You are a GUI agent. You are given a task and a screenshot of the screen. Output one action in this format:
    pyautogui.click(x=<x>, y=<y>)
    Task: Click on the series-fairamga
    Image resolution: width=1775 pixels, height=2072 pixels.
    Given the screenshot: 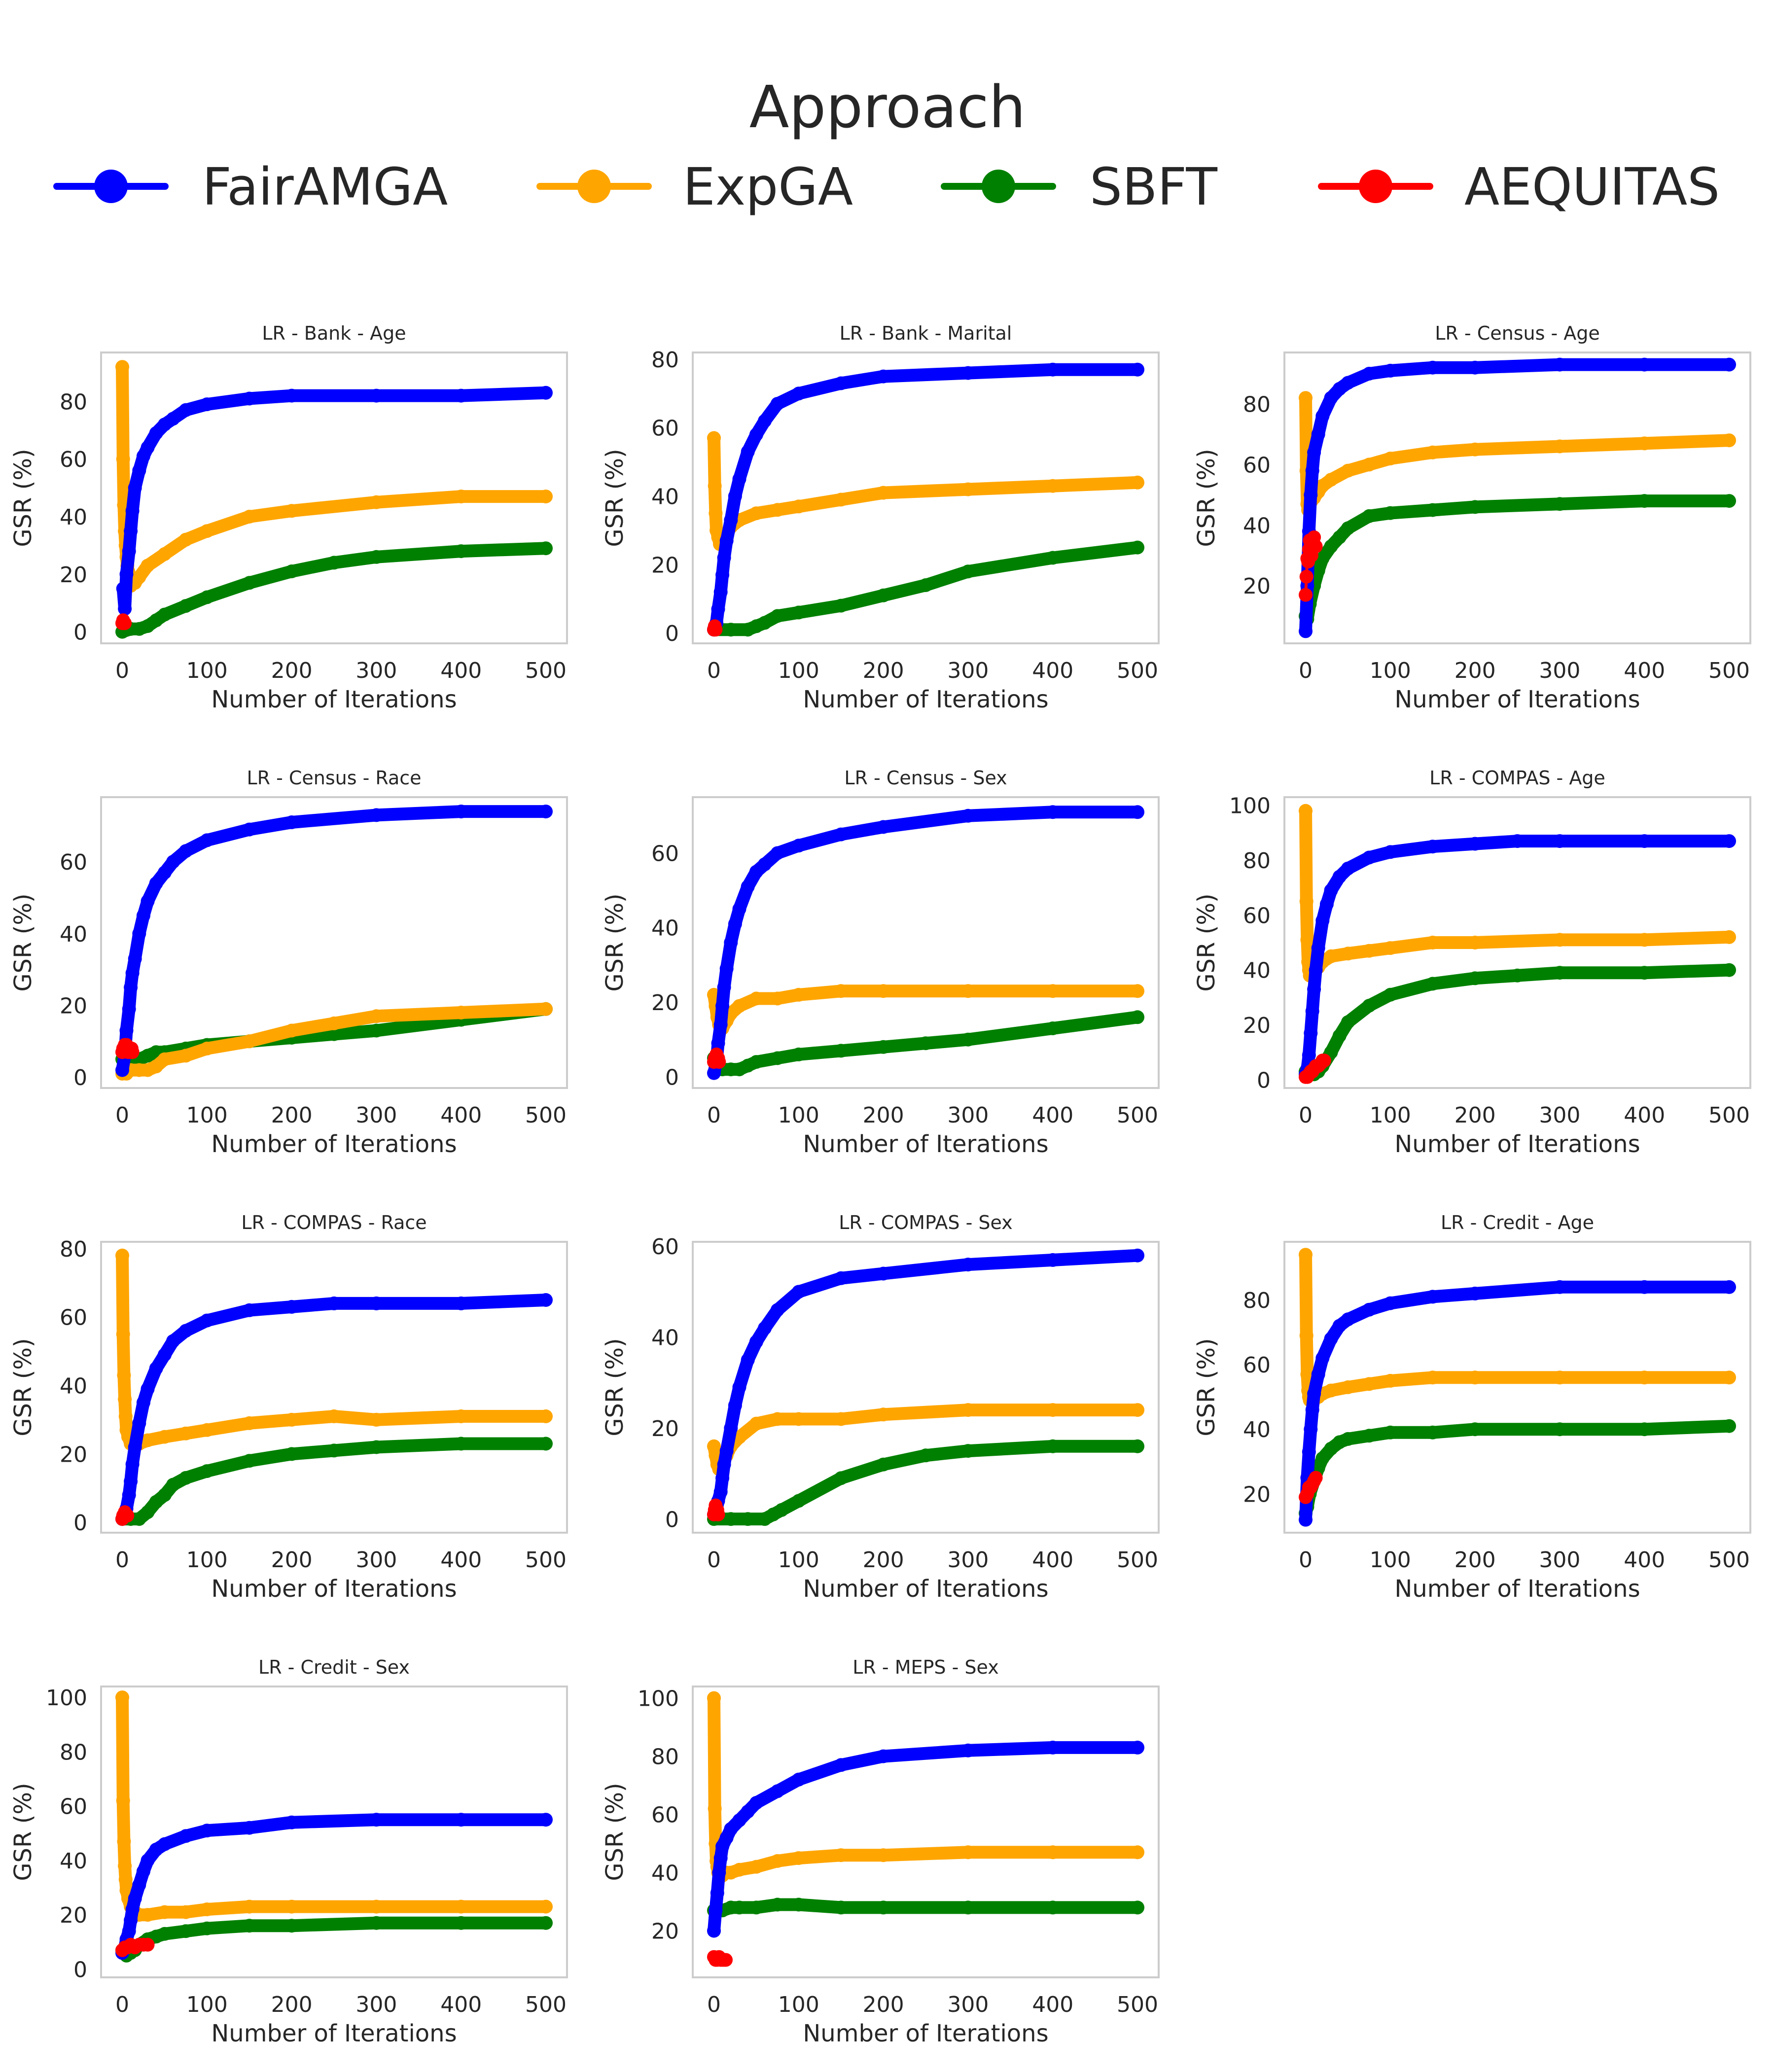 What is the action you would take?
    pyautogui.click(x=925, y=499)
    